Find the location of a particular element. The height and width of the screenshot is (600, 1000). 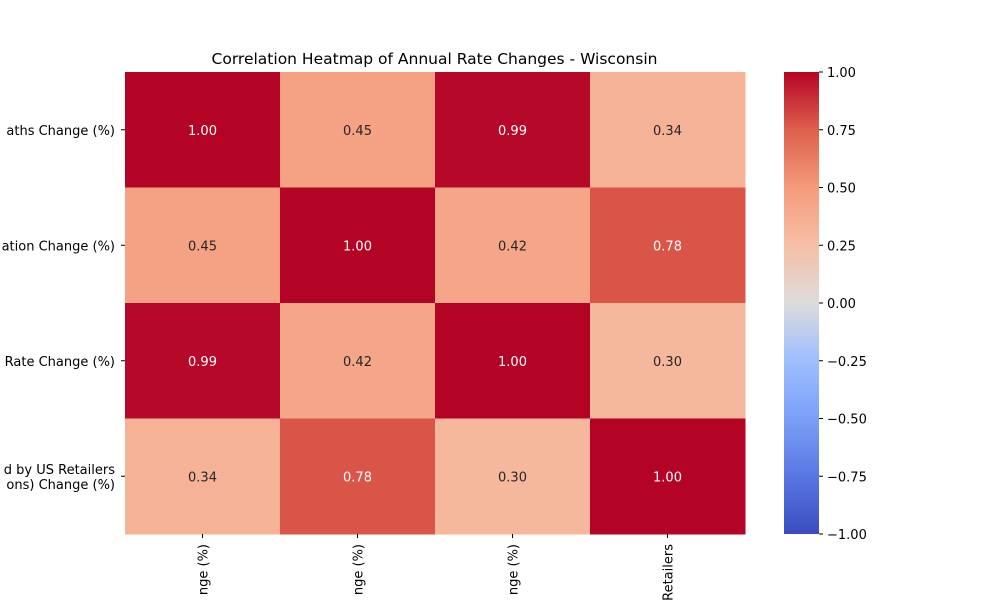

colorbar-tick-label: 1.00 is located at coordinates (841, 73).